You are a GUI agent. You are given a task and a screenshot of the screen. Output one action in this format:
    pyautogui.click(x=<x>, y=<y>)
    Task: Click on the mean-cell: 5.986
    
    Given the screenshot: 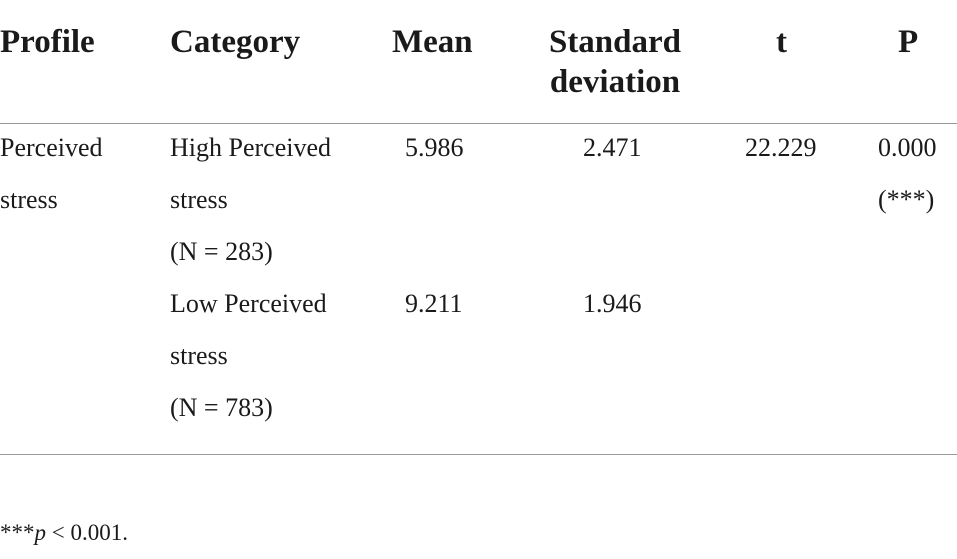 What is the action you would take?
    pyautogui.click(x=434, y=147)
    